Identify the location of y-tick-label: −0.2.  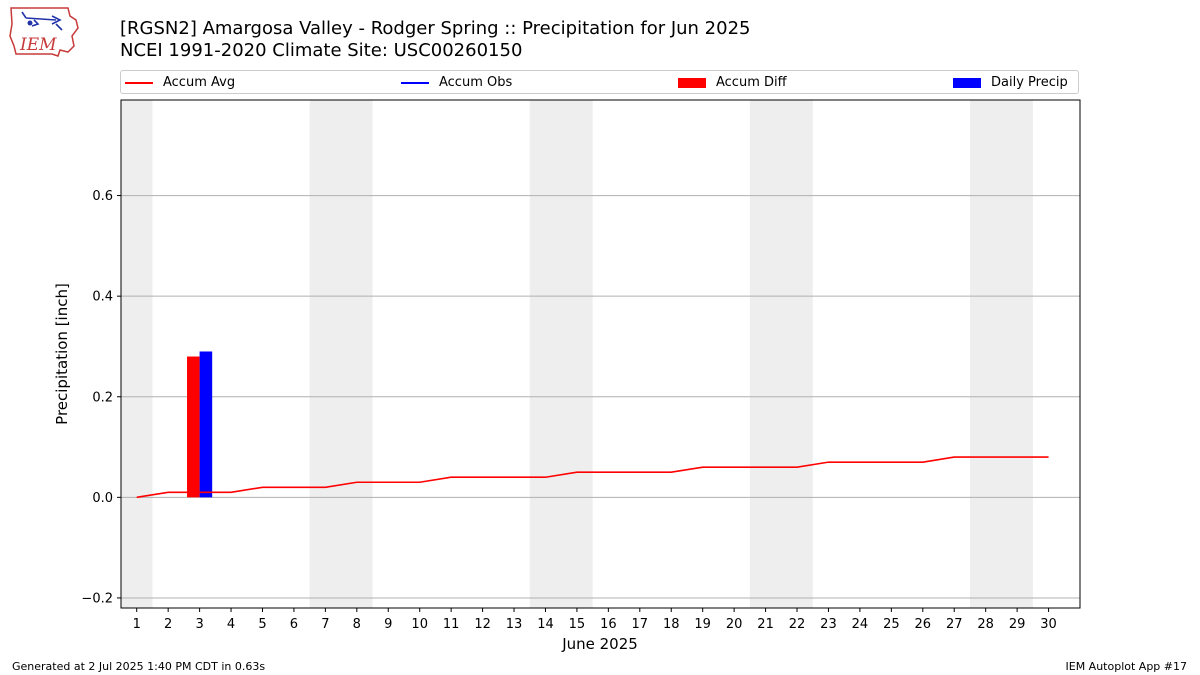
(97, 598).